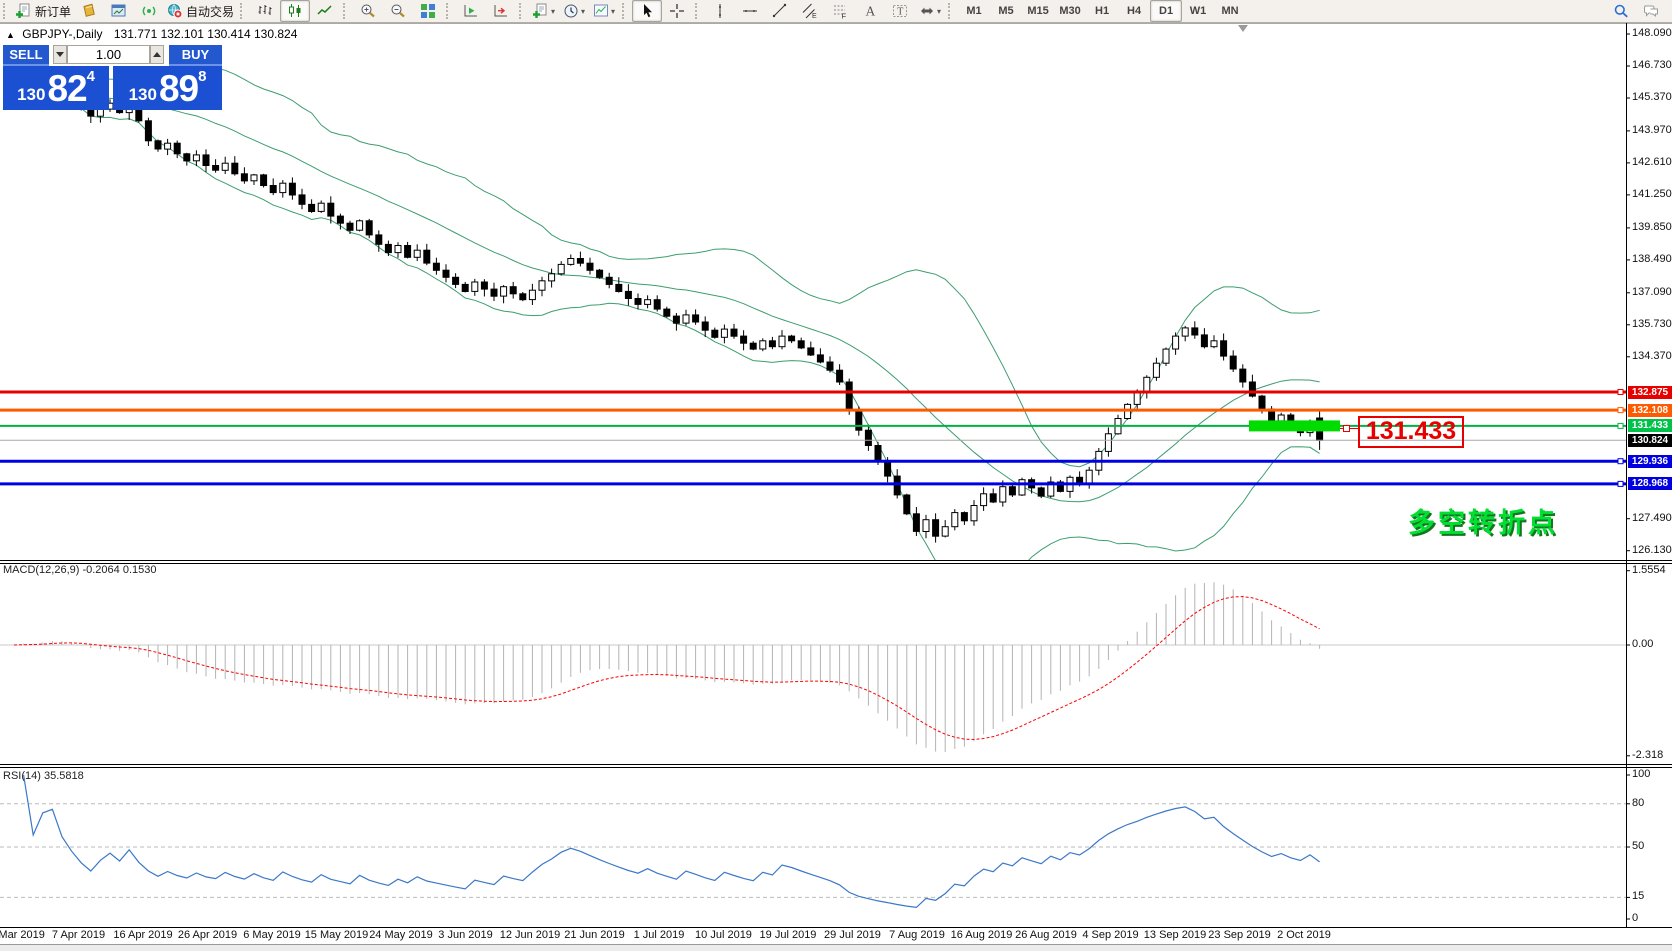 This screenshot has height=951, width=1672. Describe the element at coordinates (1134, 11) in the screenshot. I see `timeframe-h4-button: H4` at that location.